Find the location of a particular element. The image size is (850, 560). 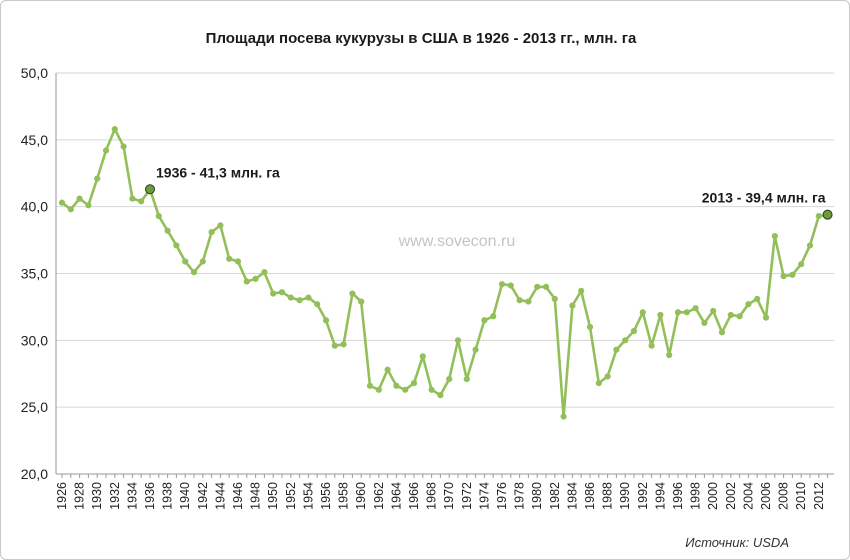

x-tick-label: 1994 is located at coordinates (660, 496).